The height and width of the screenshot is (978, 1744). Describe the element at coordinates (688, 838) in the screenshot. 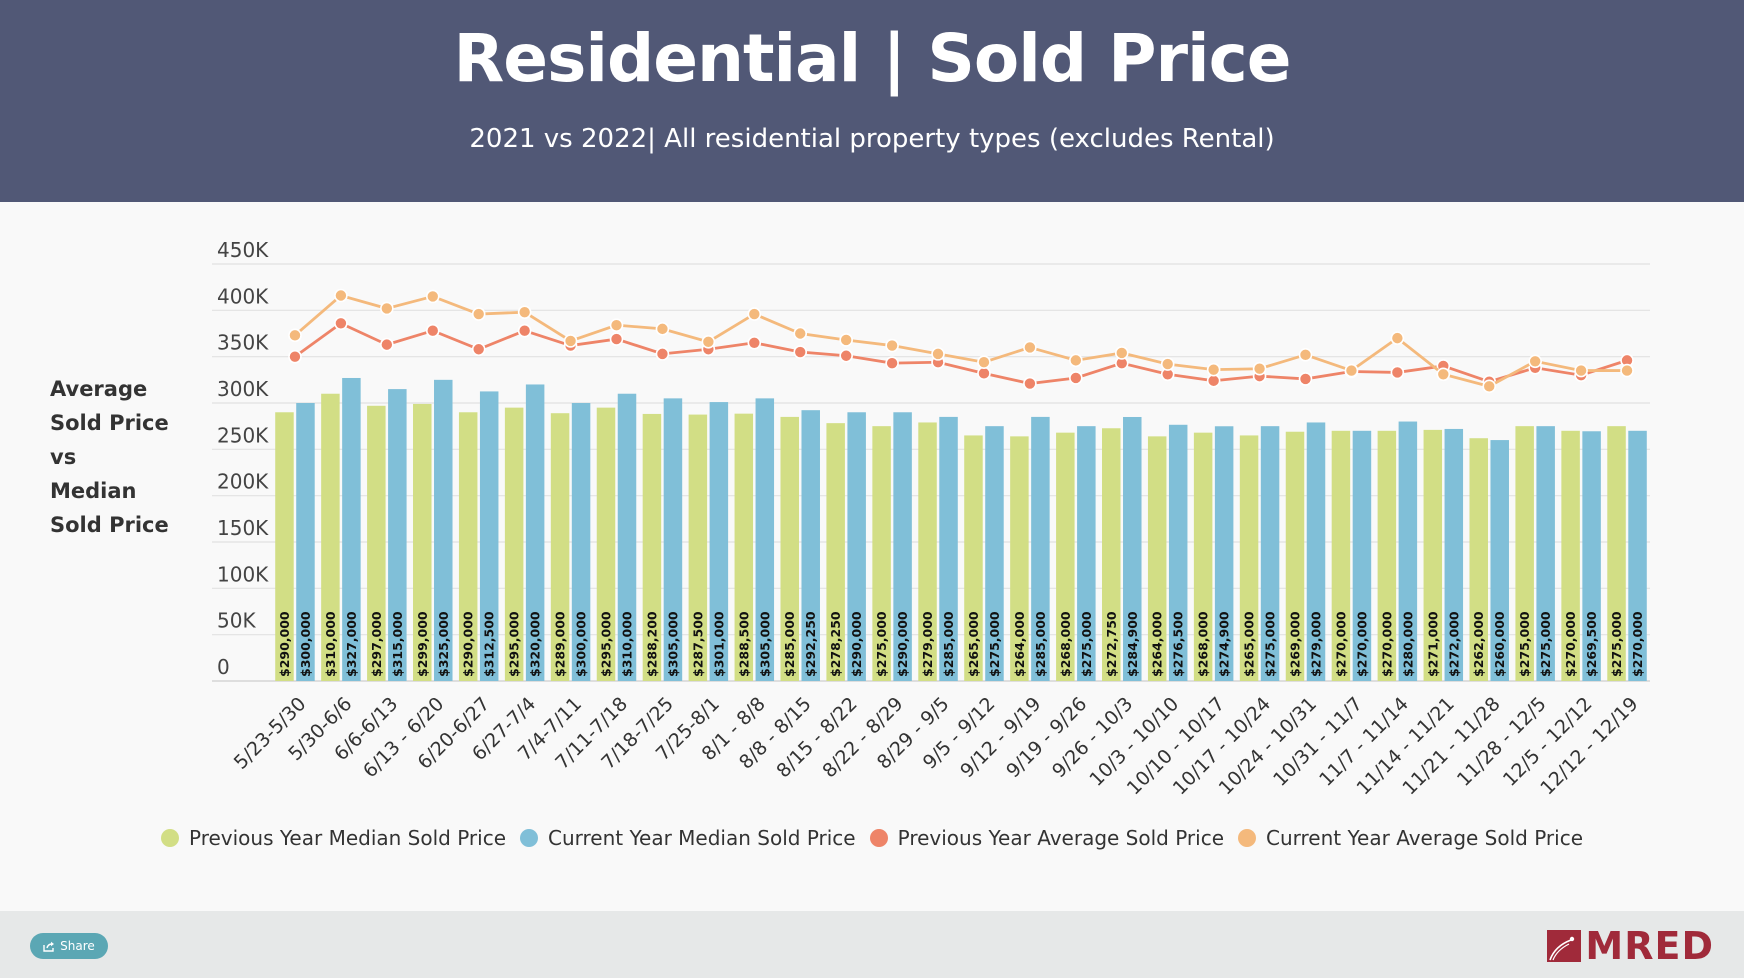

I see `legend-item-curr-median: Current Year Median Sold Price` at that location.